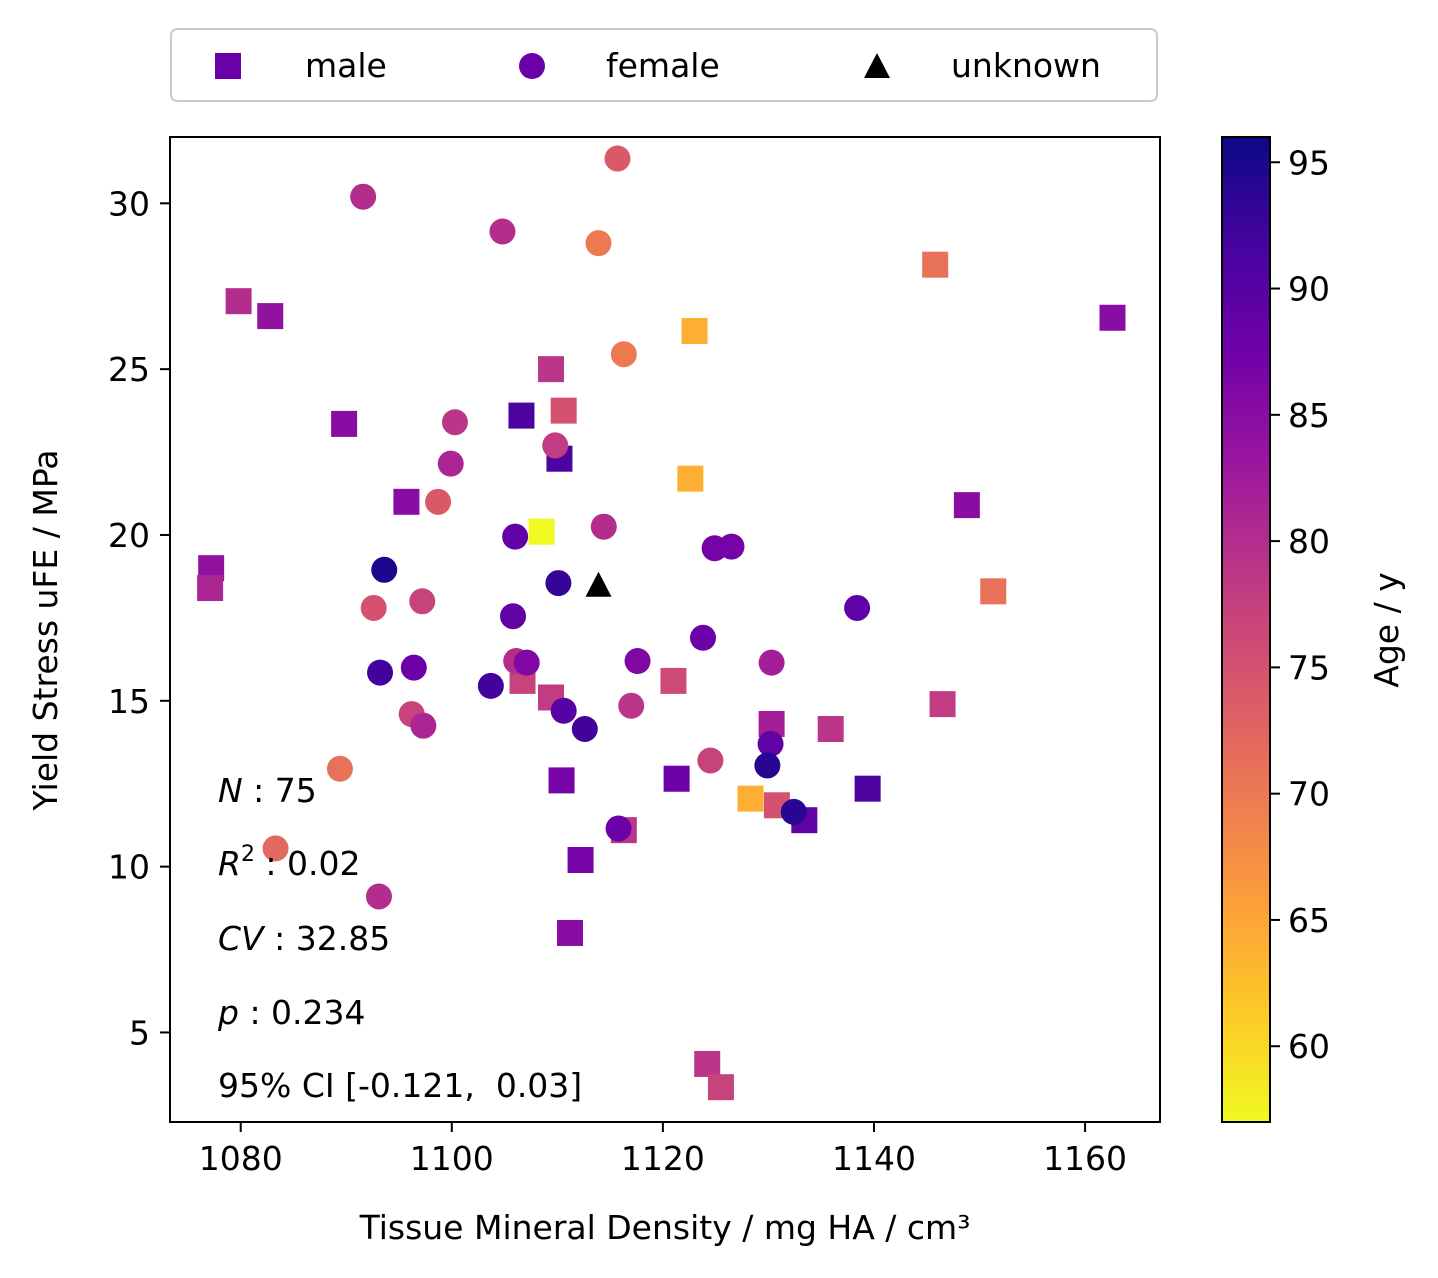 The image size is (1438, 1278). I want to click on annotation-ci: 95% CI [-0.121, 0.03], so click(400, 1085).